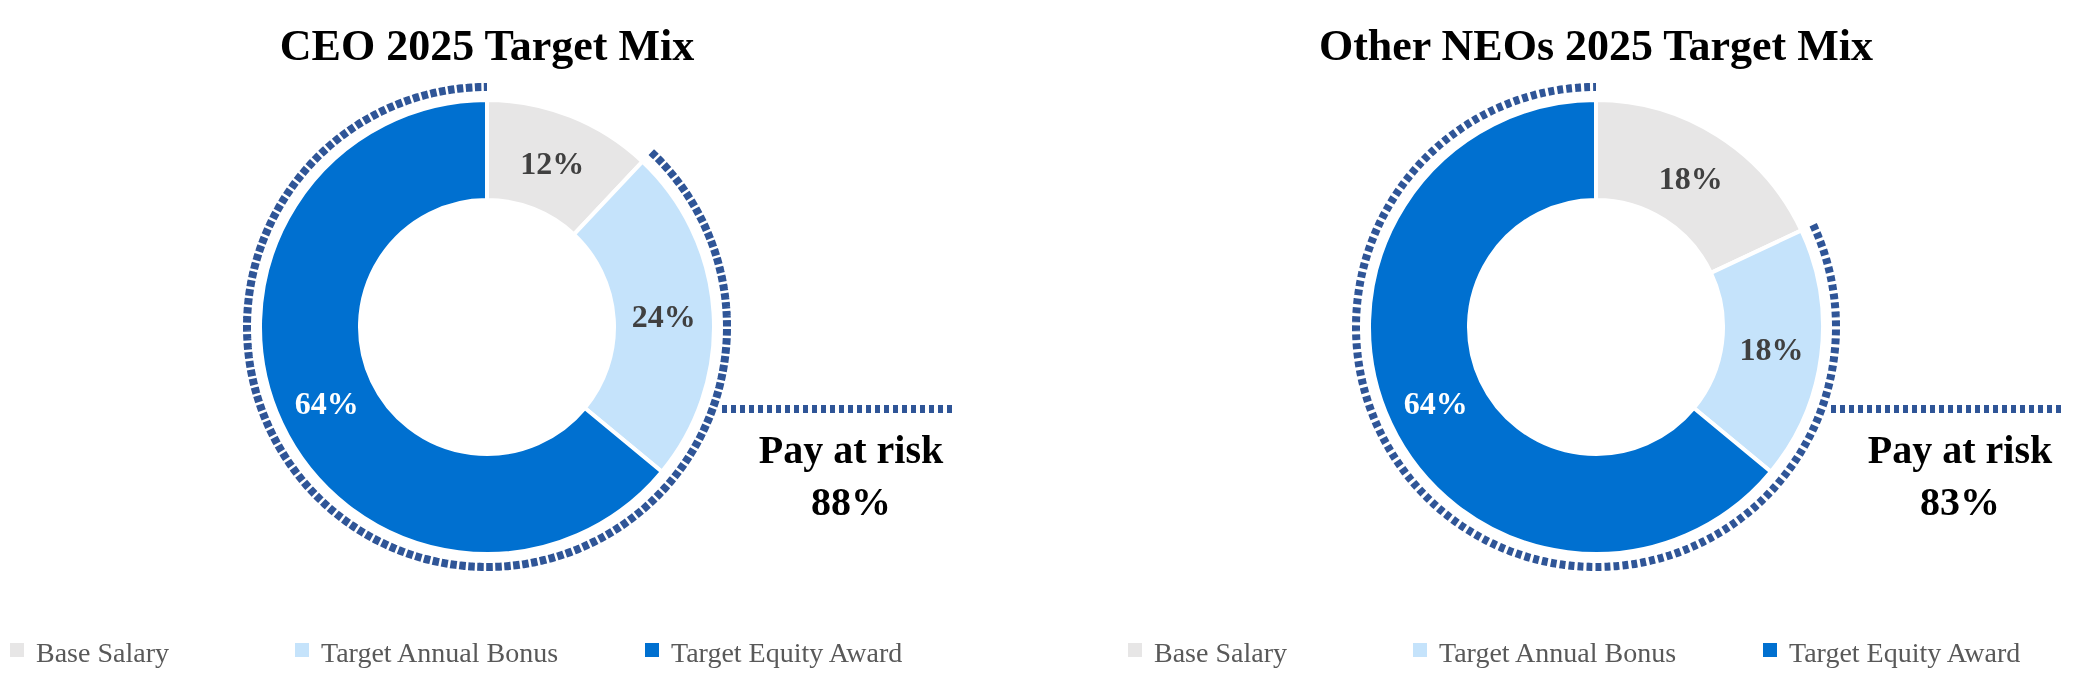  I want to click on data-label: 12%, so click(552, 162).